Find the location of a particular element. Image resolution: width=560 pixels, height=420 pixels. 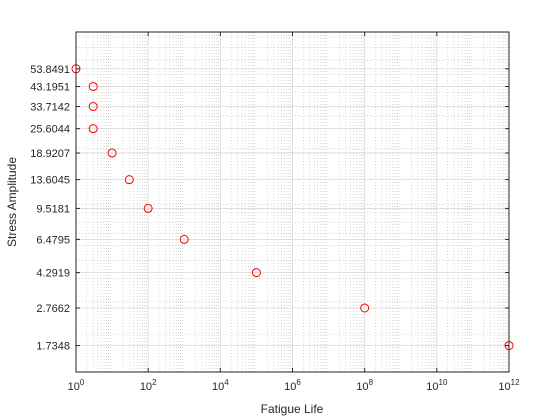

y-tick-label: 6.4795 is located at coordinates (53, 240).